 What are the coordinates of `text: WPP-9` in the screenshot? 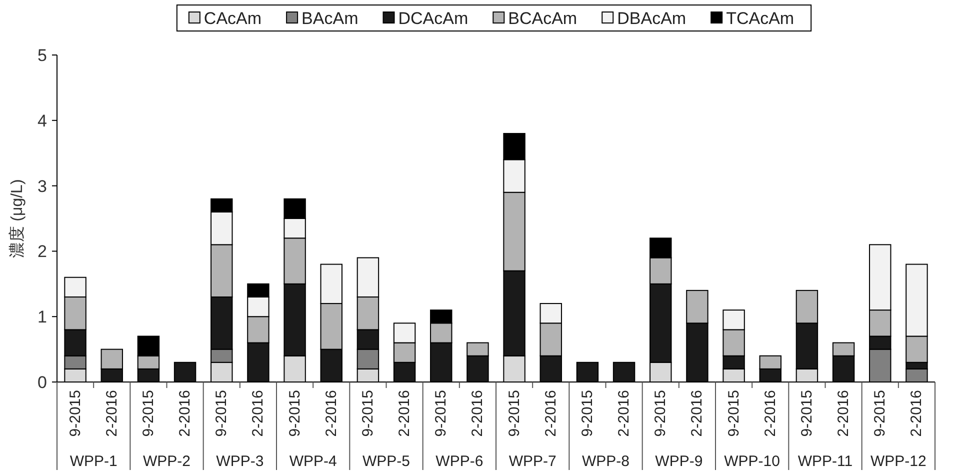 It's located at (679, 461).